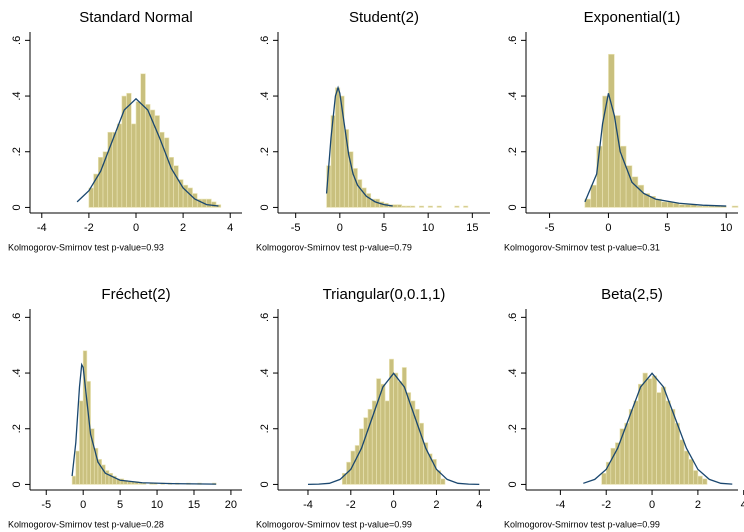 The image size is (744, 532). I want to click on test-note: Kolmogorov-Smirnov test p-value=0.79, so click(334, 247).